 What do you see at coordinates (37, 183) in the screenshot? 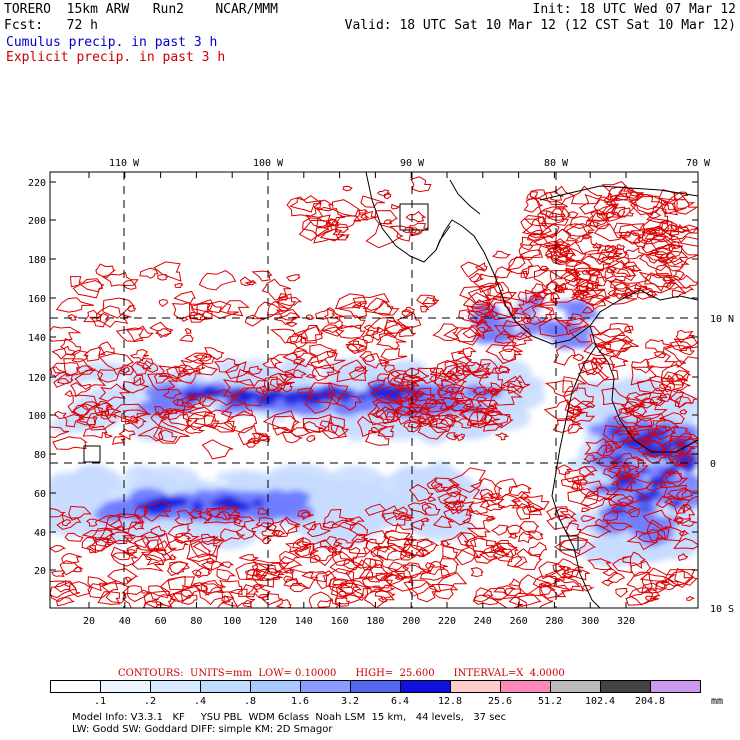
I see `y-tick-label: 220` at bounding box center [37, 183].